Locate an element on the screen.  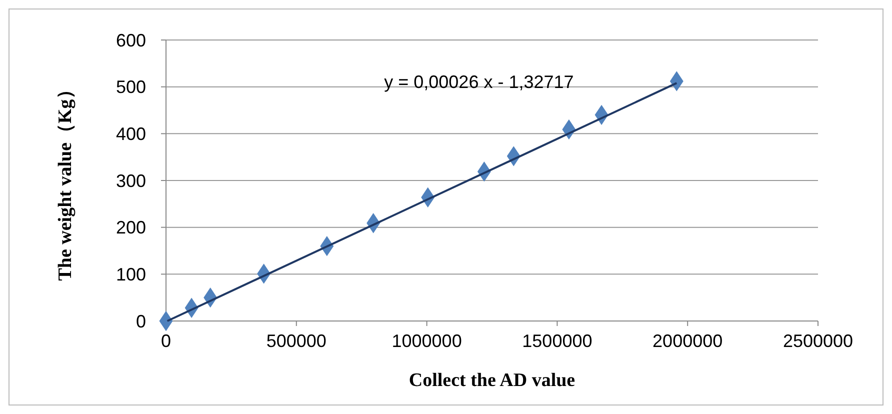
y-tick-label: 600 is located at coordinates (131, 40).